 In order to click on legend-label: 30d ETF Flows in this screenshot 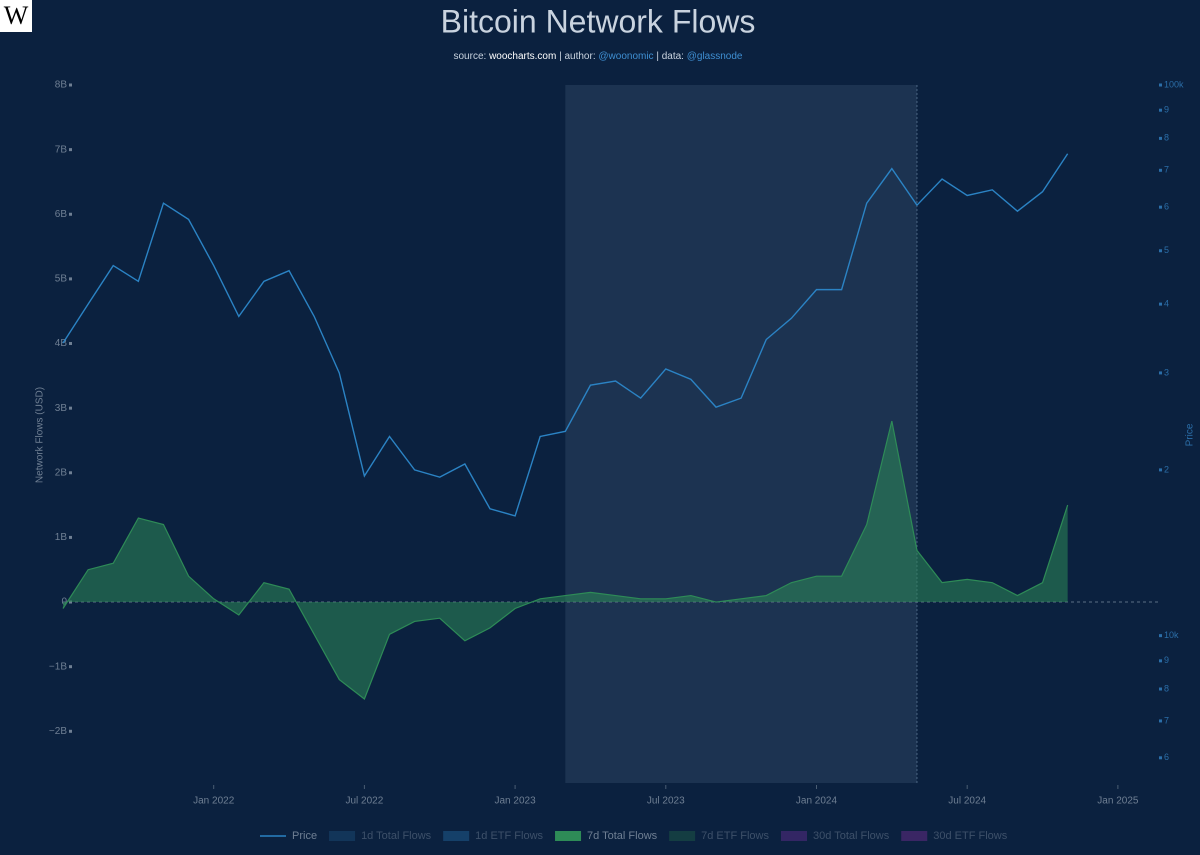, I will do `click(970, 836)`.